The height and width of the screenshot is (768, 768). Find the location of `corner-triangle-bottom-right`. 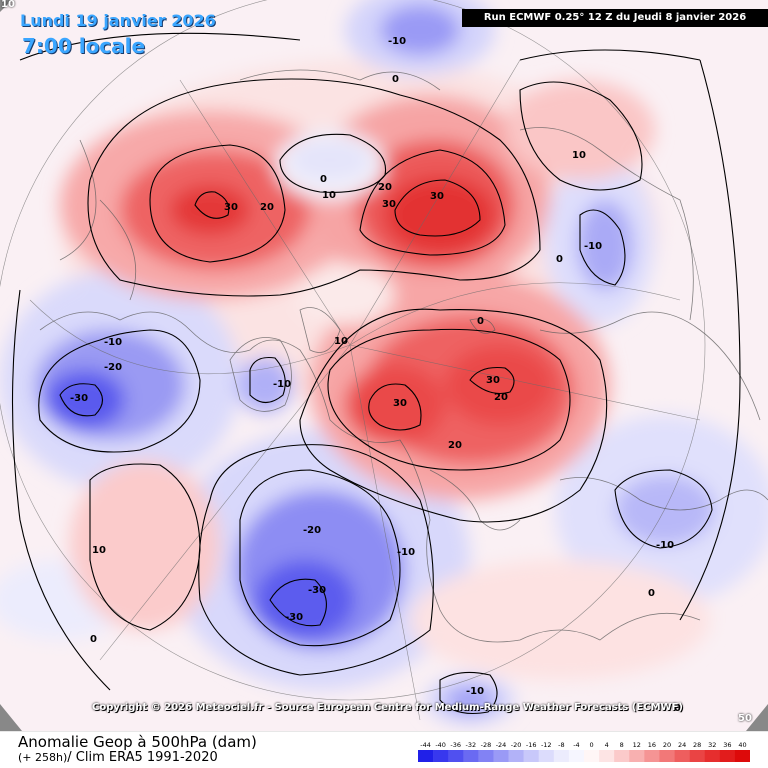

corner-triangle-bottom-right is located at coordinates (757, 717).